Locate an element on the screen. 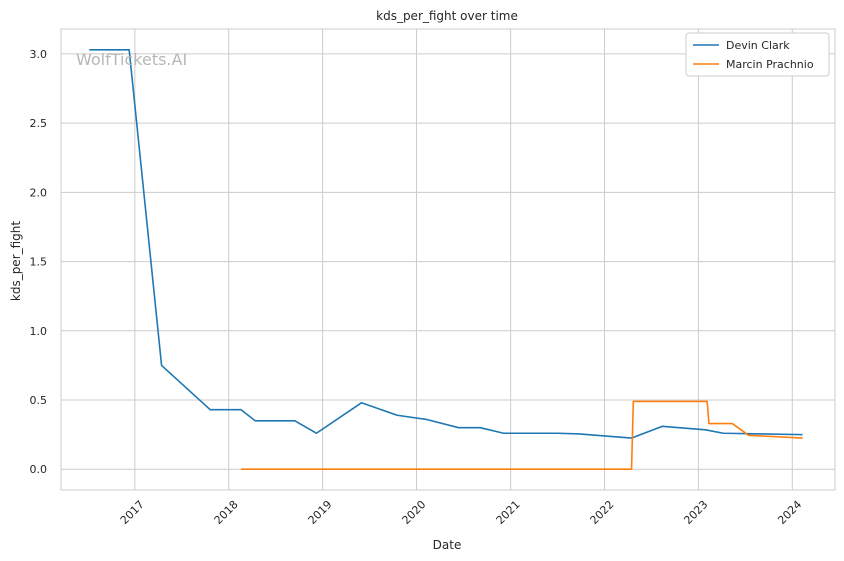 This screenshot has height=561, width=844. chart-title: kds_per_fight over time is located at coordinates (447, 16).